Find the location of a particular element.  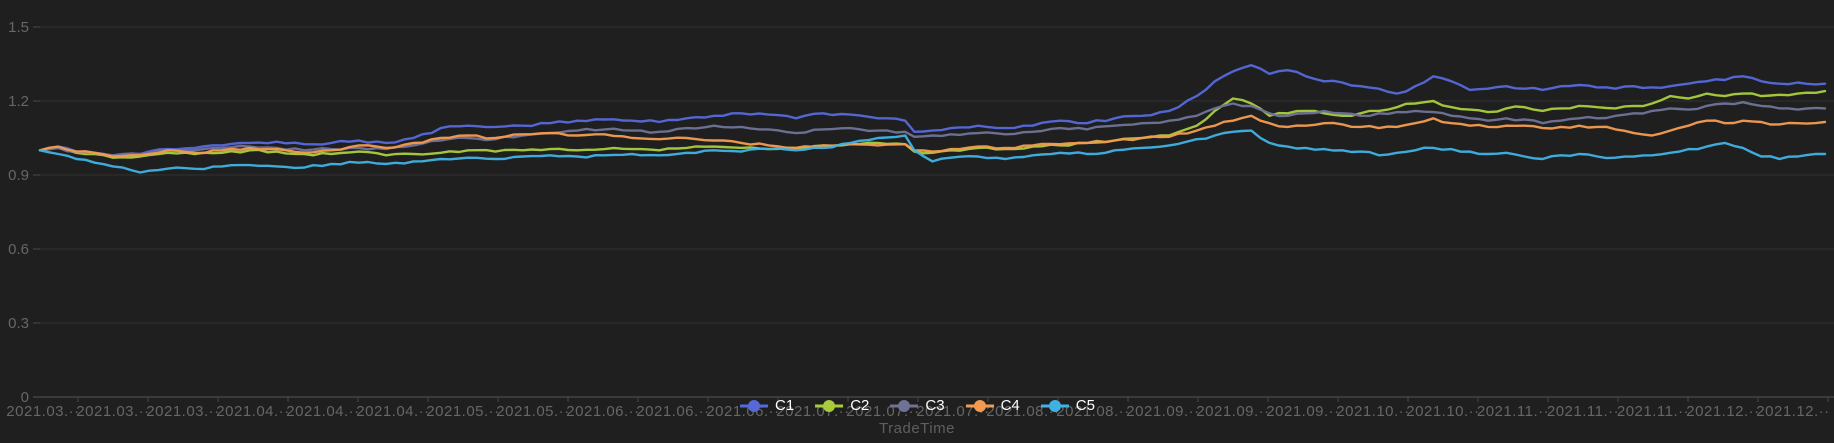

chart-legend: C1 C2 C3 C4 C5 is located at coordinates (917, 406).